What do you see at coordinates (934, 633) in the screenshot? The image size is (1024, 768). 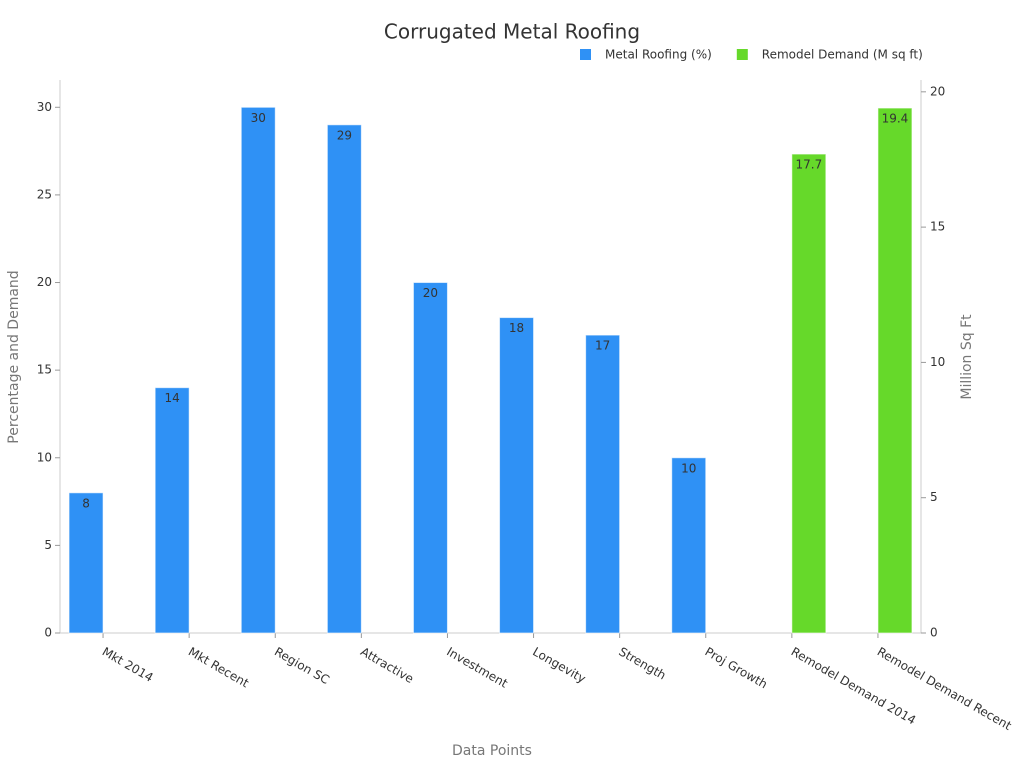 I see `y2-tick-label: 0` at bounding box center [934, 633].